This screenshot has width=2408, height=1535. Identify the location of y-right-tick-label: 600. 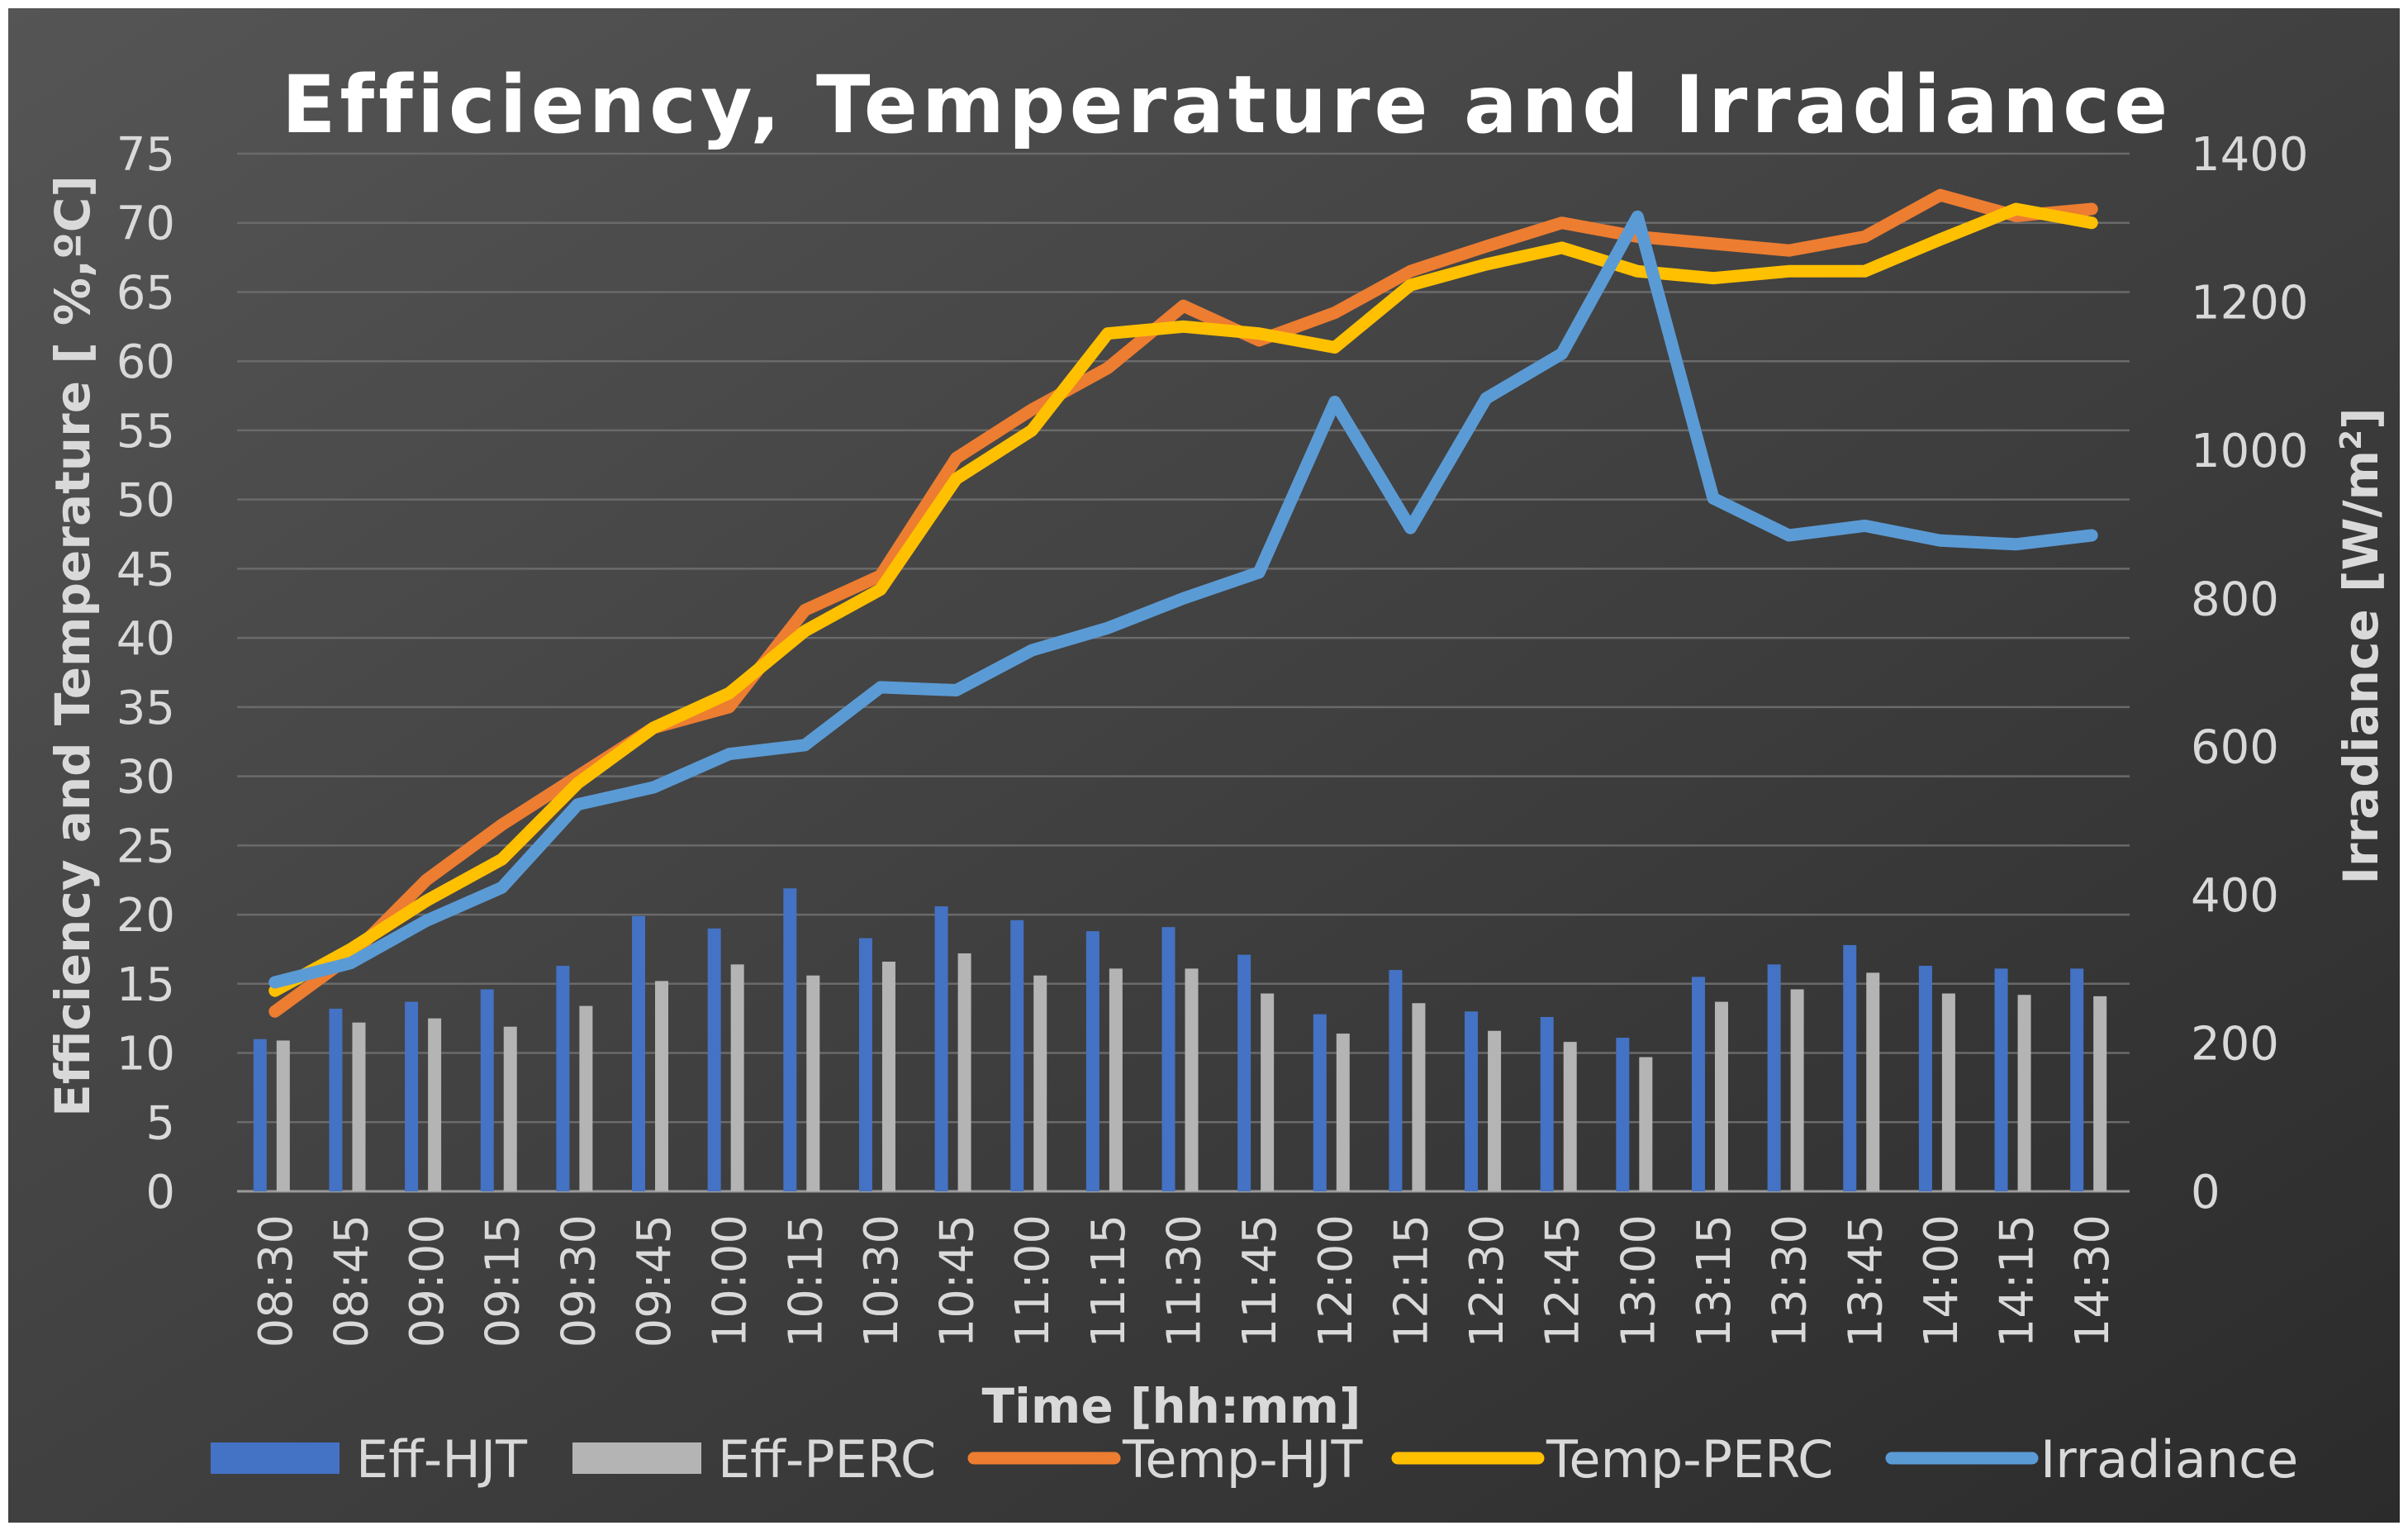
(2235, 748).